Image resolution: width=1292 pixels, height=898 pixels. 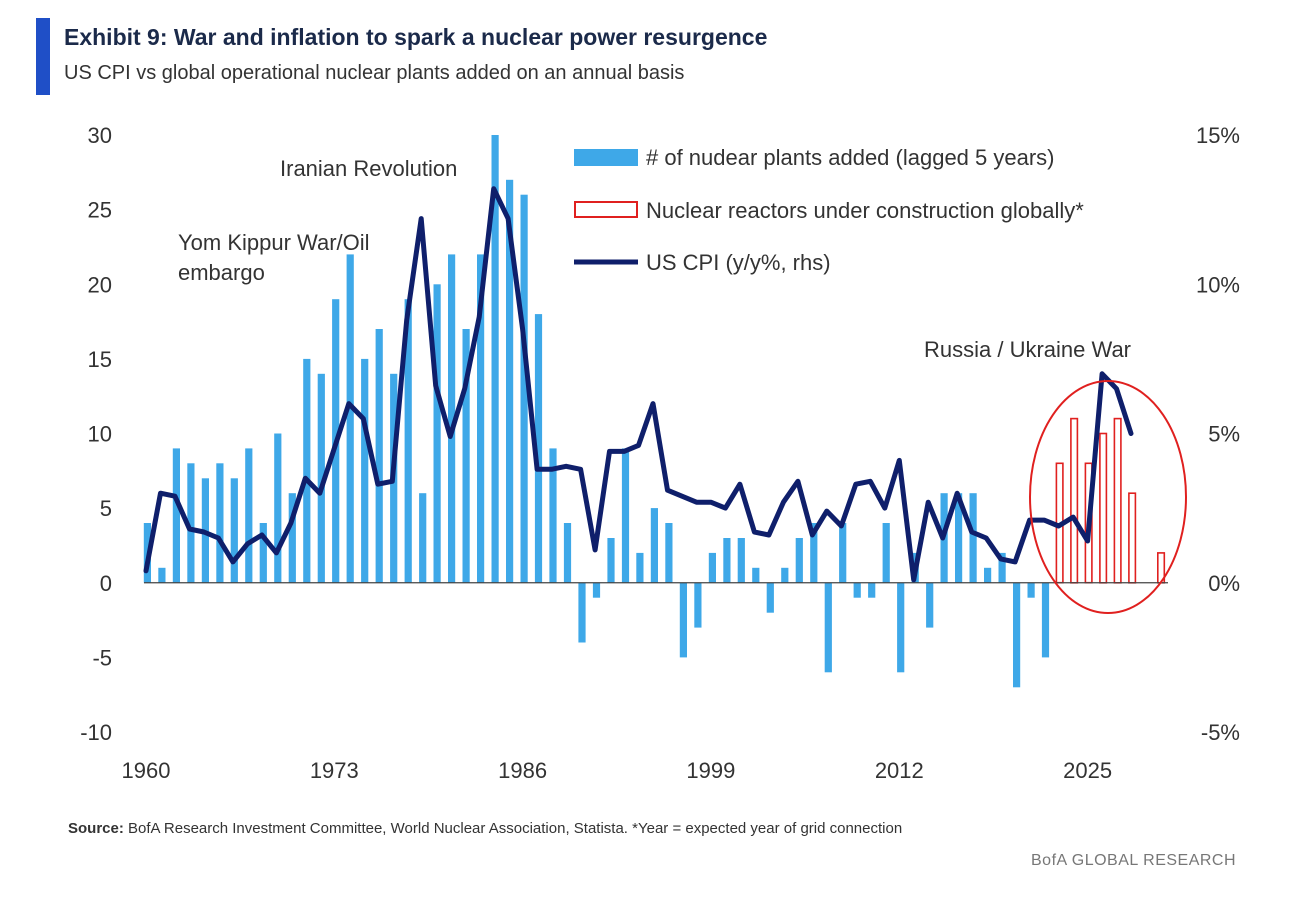 I want to click on right-tick-label: 5%, so click(x=1224, y=434).